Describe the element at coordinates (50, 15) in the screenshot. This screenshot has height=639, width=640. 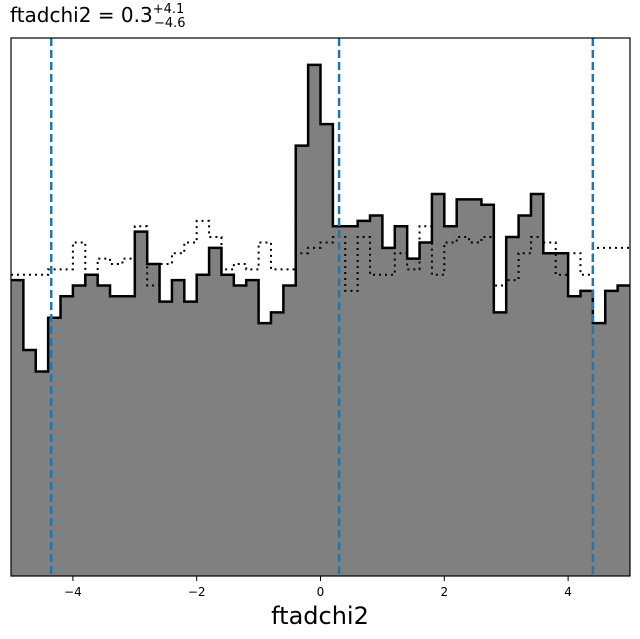
I see `title-param: ftadchi2` at that location.